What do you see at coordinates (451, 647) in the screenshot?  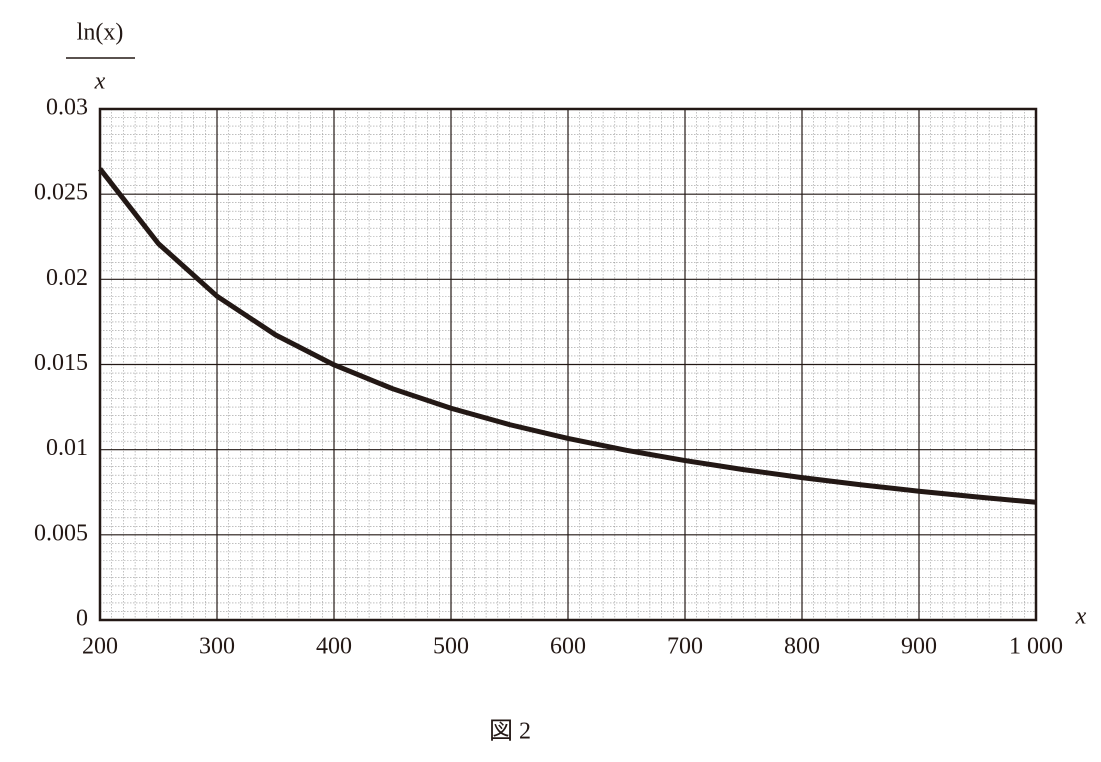 I see `x-tick-label: 500` at bounding box center [451, 647].